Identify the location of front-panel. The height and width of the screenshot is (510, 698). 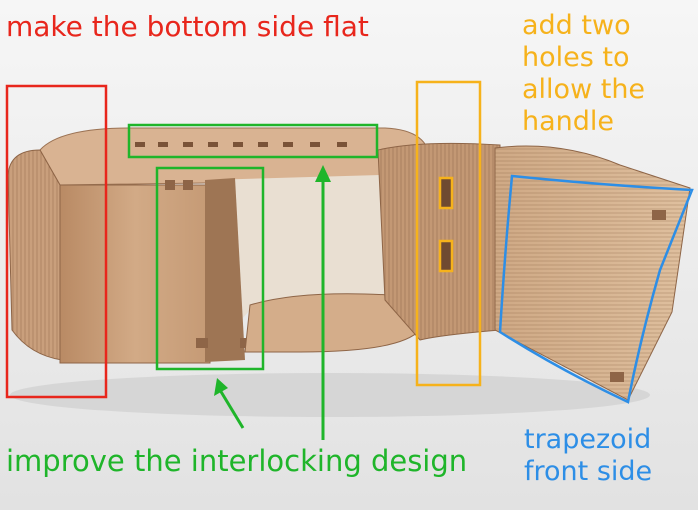
(135, 274).